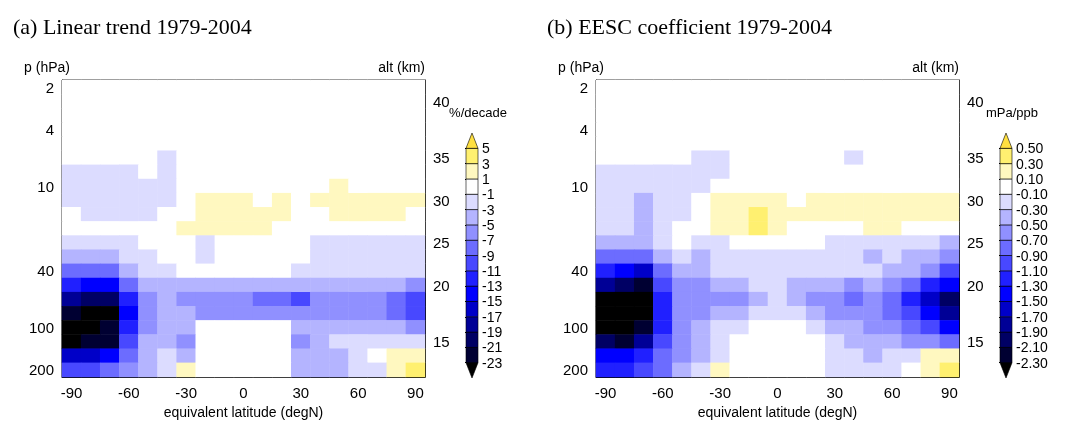  What do you see at coordinates (488, 209) in the screenshot?
I see `color-bar-label: -3` at bounding box center [488, 209].